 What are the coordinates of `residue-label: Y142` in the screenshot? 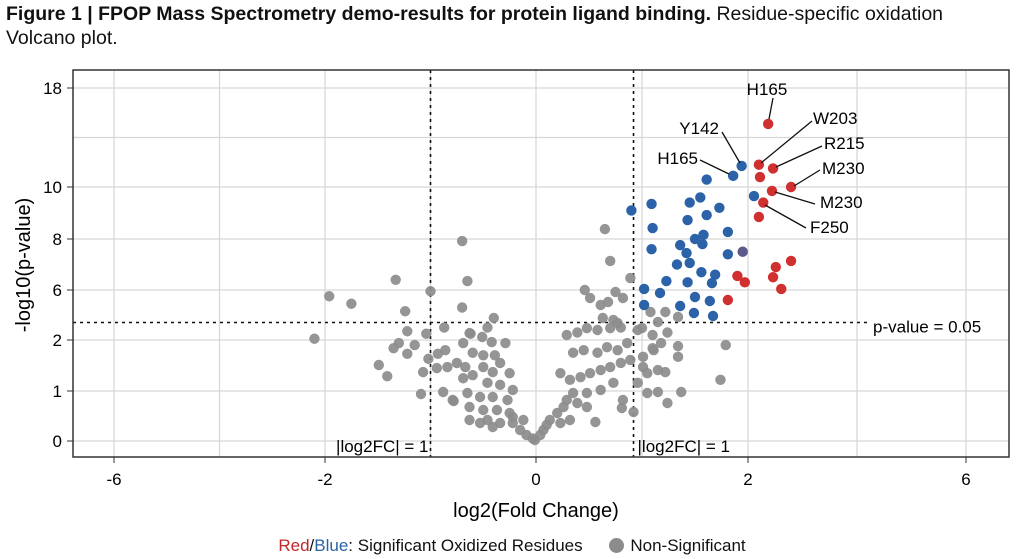 It's located at (699, 128).